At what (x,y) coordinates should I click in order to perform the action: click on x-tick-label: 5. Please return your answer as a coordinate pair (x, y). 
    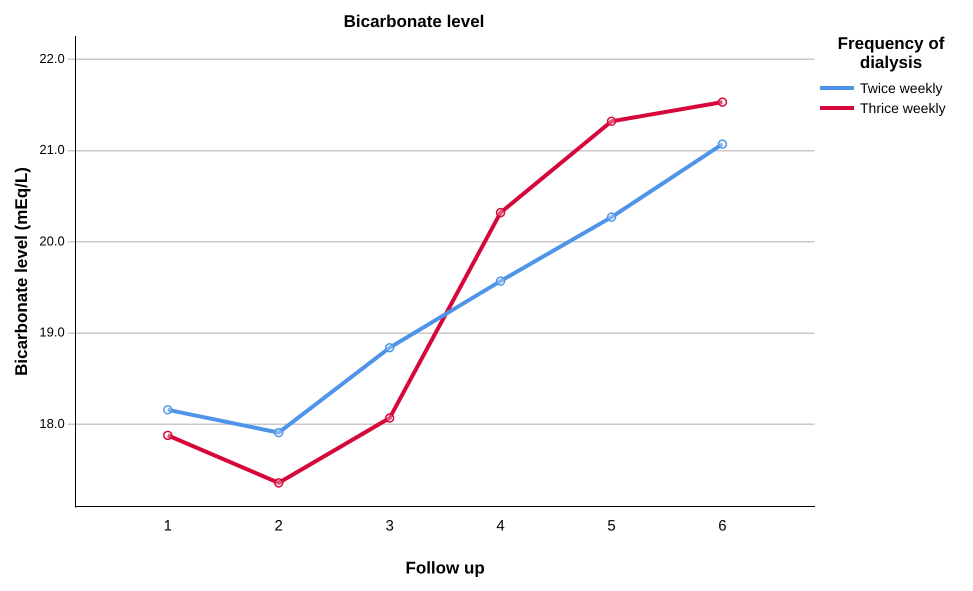
    Looking at the image, I should click on (611, 526).